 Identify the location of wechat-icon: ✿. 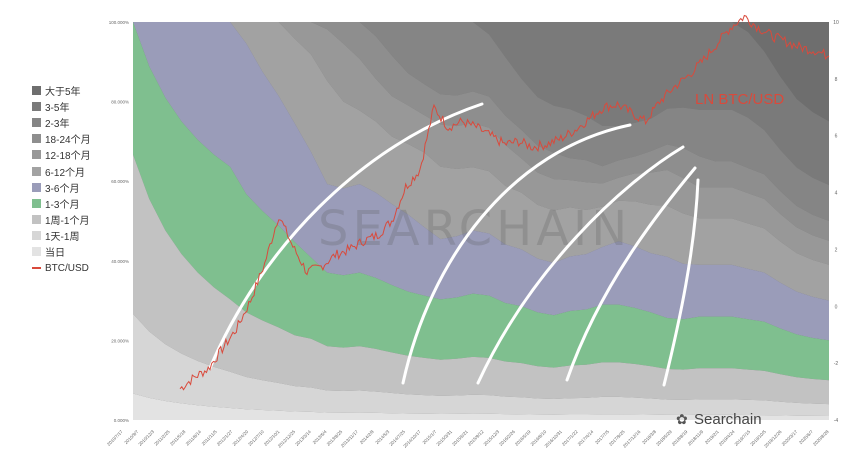
(682, 419).